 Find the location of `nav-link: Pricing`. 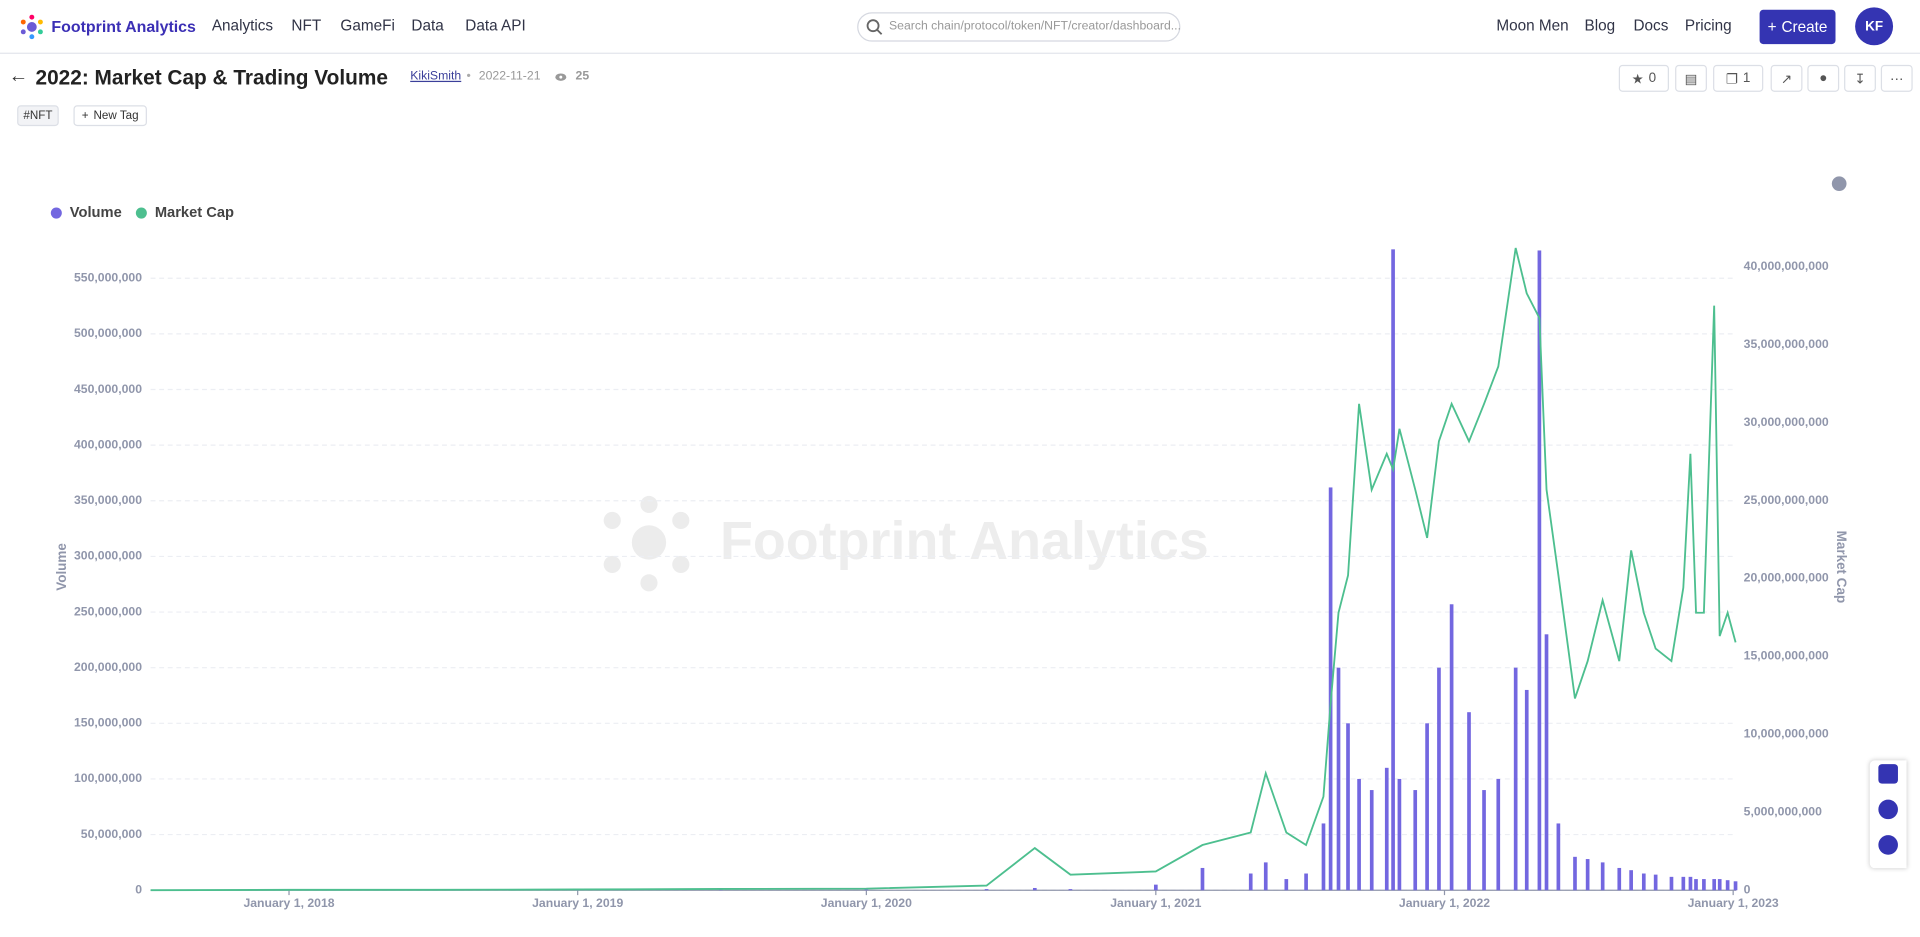

nav-link: Pricing is located at coordinates (1708, 26).